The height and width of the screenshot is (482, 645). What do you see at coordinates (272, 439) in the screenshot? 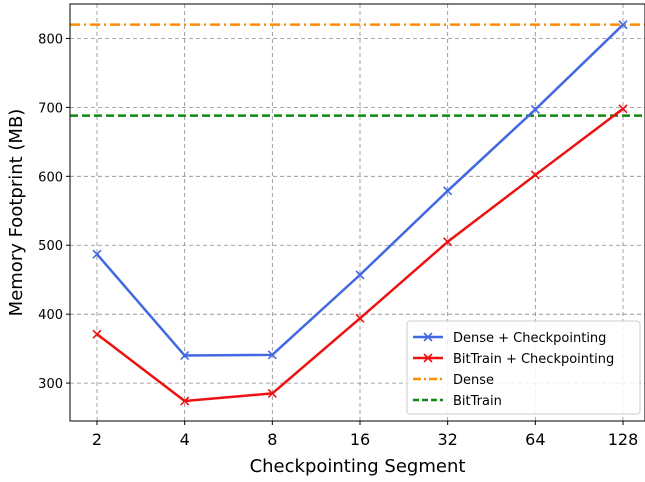
I see `x-tick-label: 8` at bounding box center [272, 439].